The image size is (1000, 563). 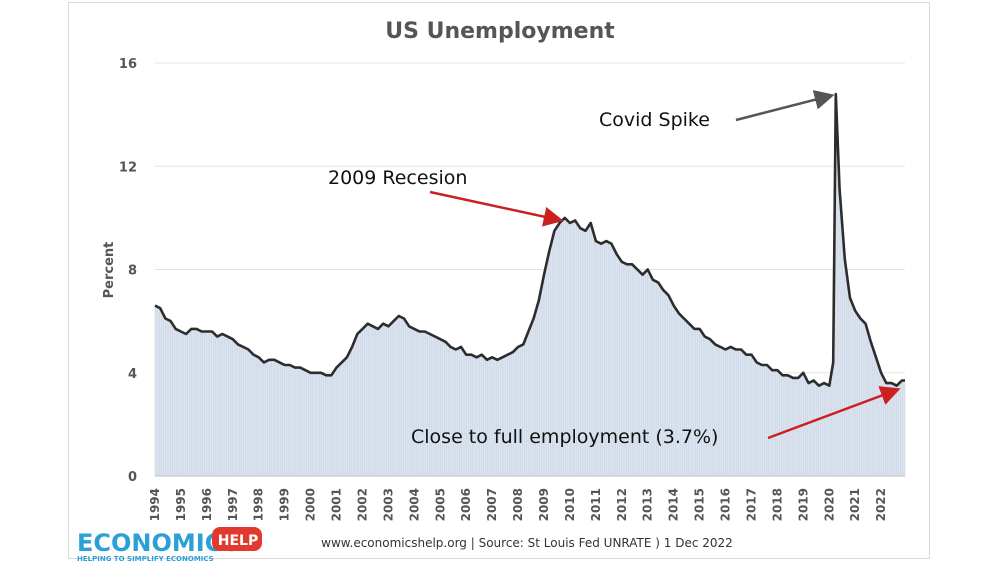 I want to click on x-tick-label: 2005, so click(x=440, y=504).